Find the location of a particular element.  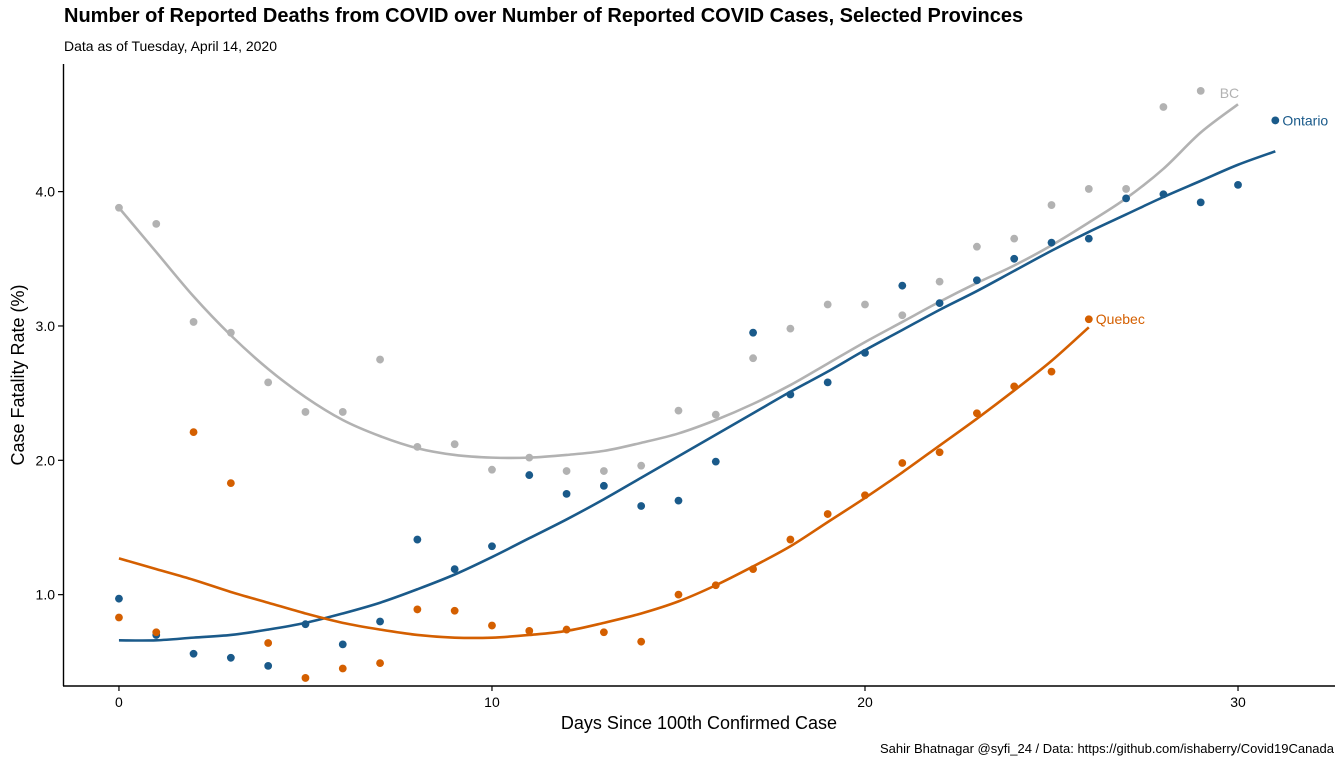

y-tick-label: 1.0 is located at coordinates (46, 595).